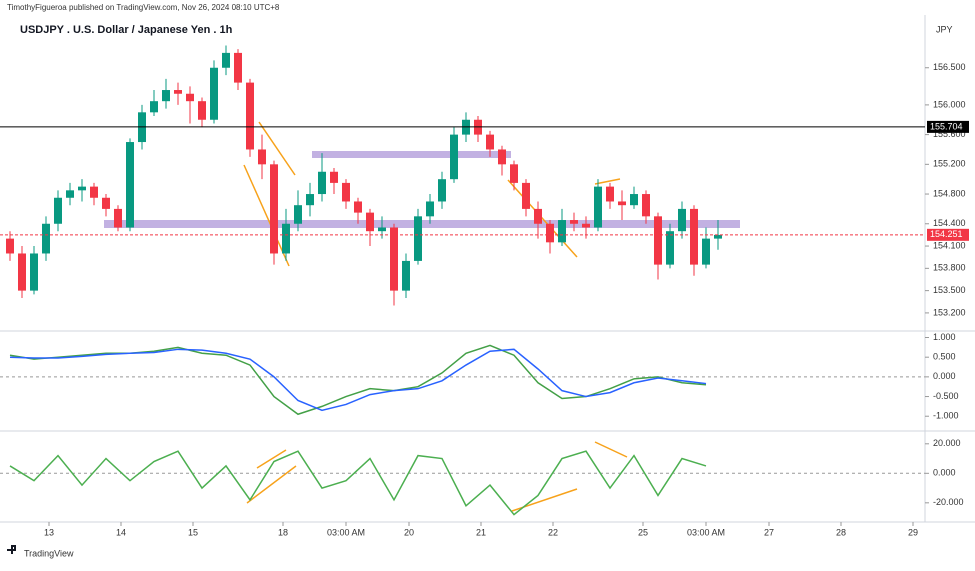  Describe the element at coordinates (49, 553) in the screenshot. I see `footer: TradingView` at that location.